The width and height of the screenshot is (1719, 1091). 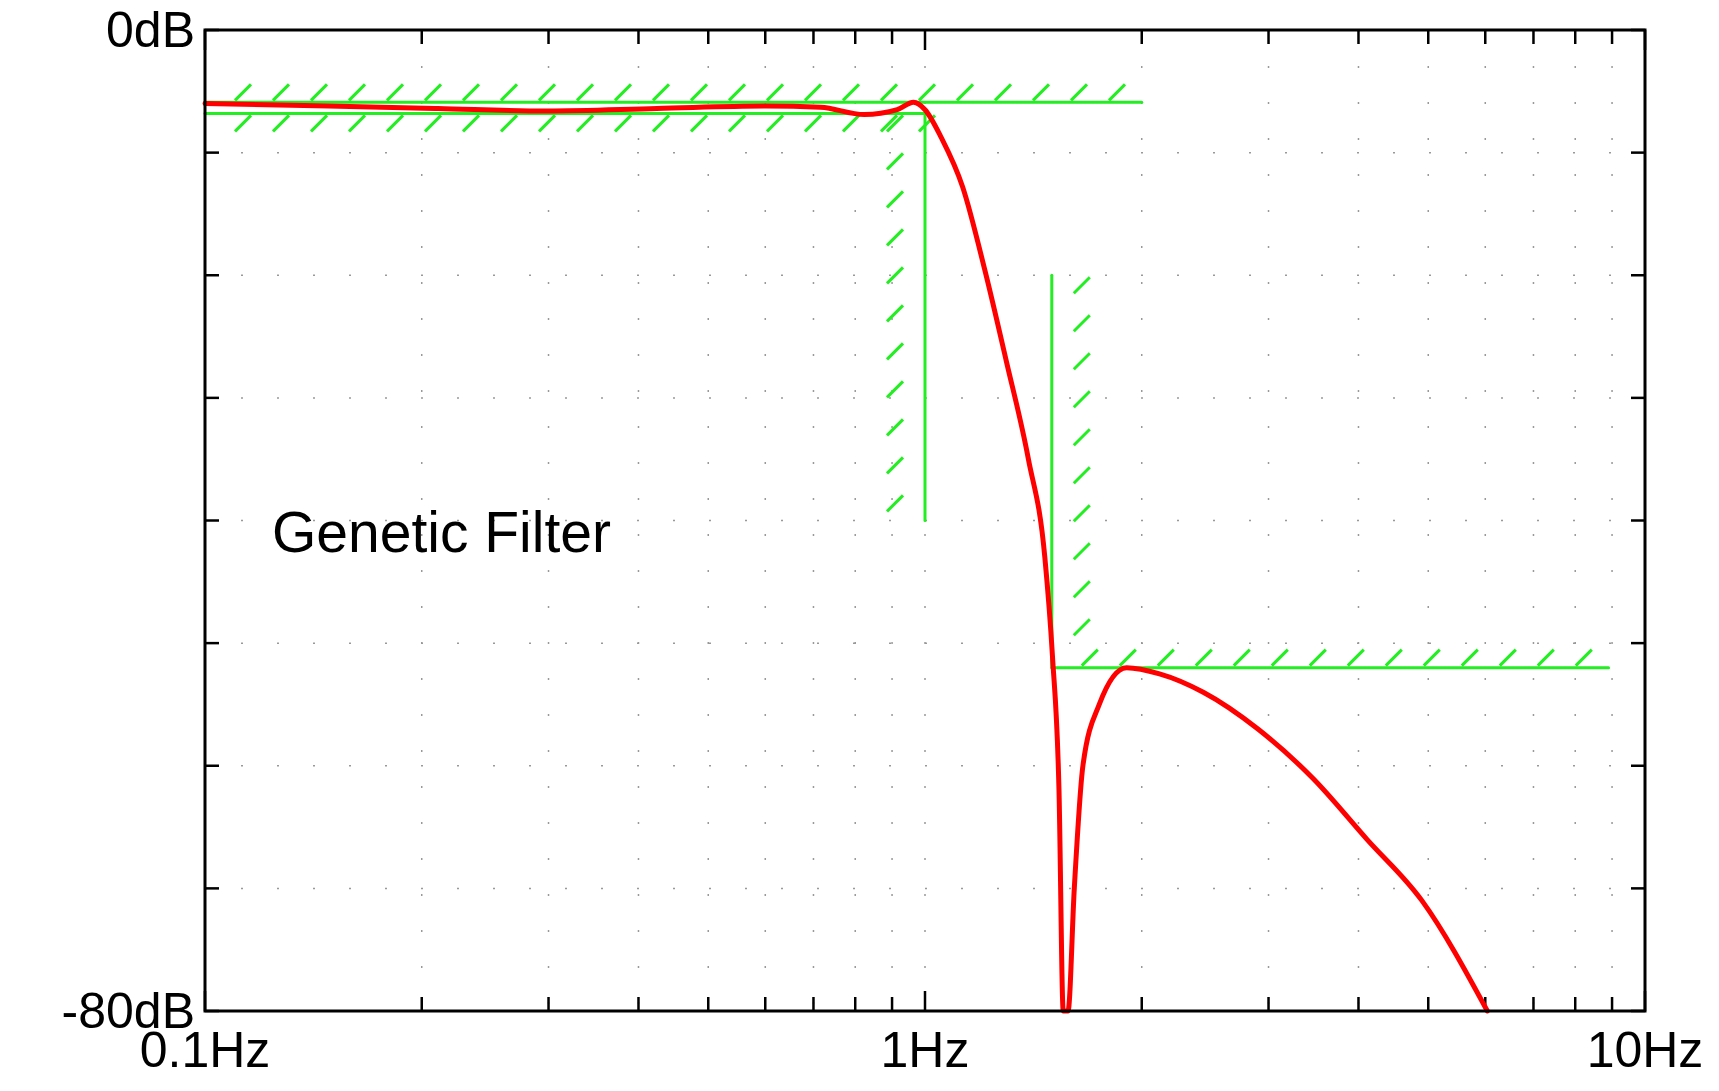 What do you see at coordinates (150, 30) in the screenshot?
I see `y-tick-label: 0dB` at bounding box center [150, 30].